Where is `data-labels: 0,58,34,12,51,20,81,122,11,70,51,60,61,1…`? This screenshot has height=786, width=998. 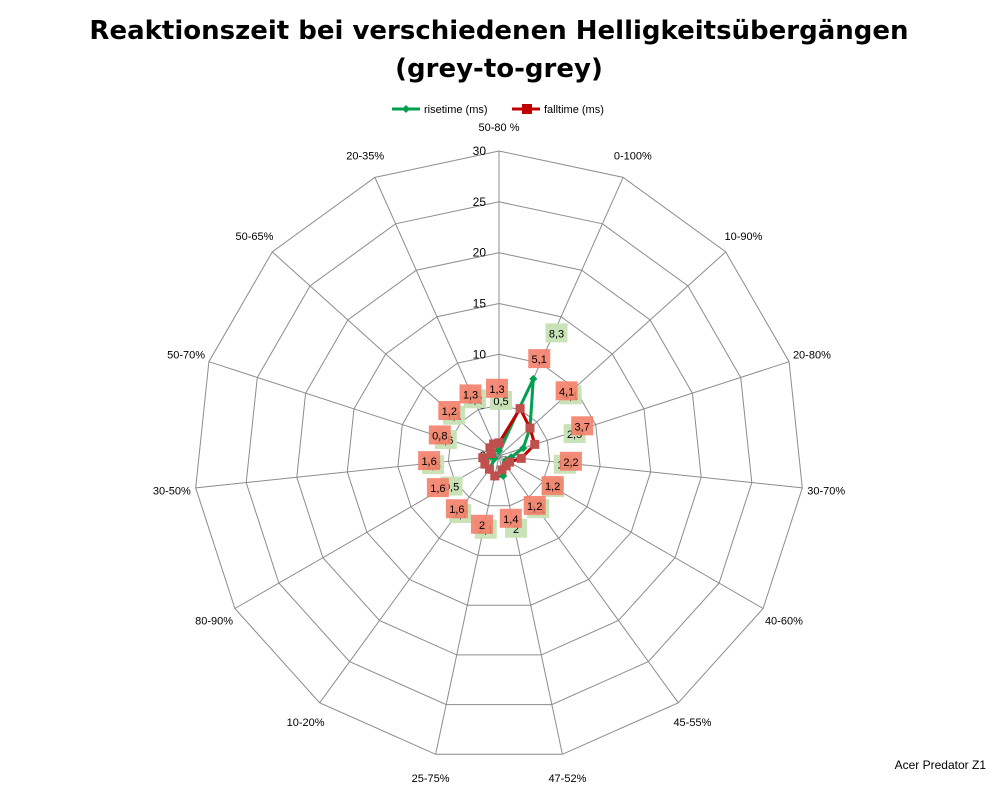 data-labels: 0,58,34,12,51,20,81,122,11,70,51,60,61,1… is located at coordinates (506, 431).